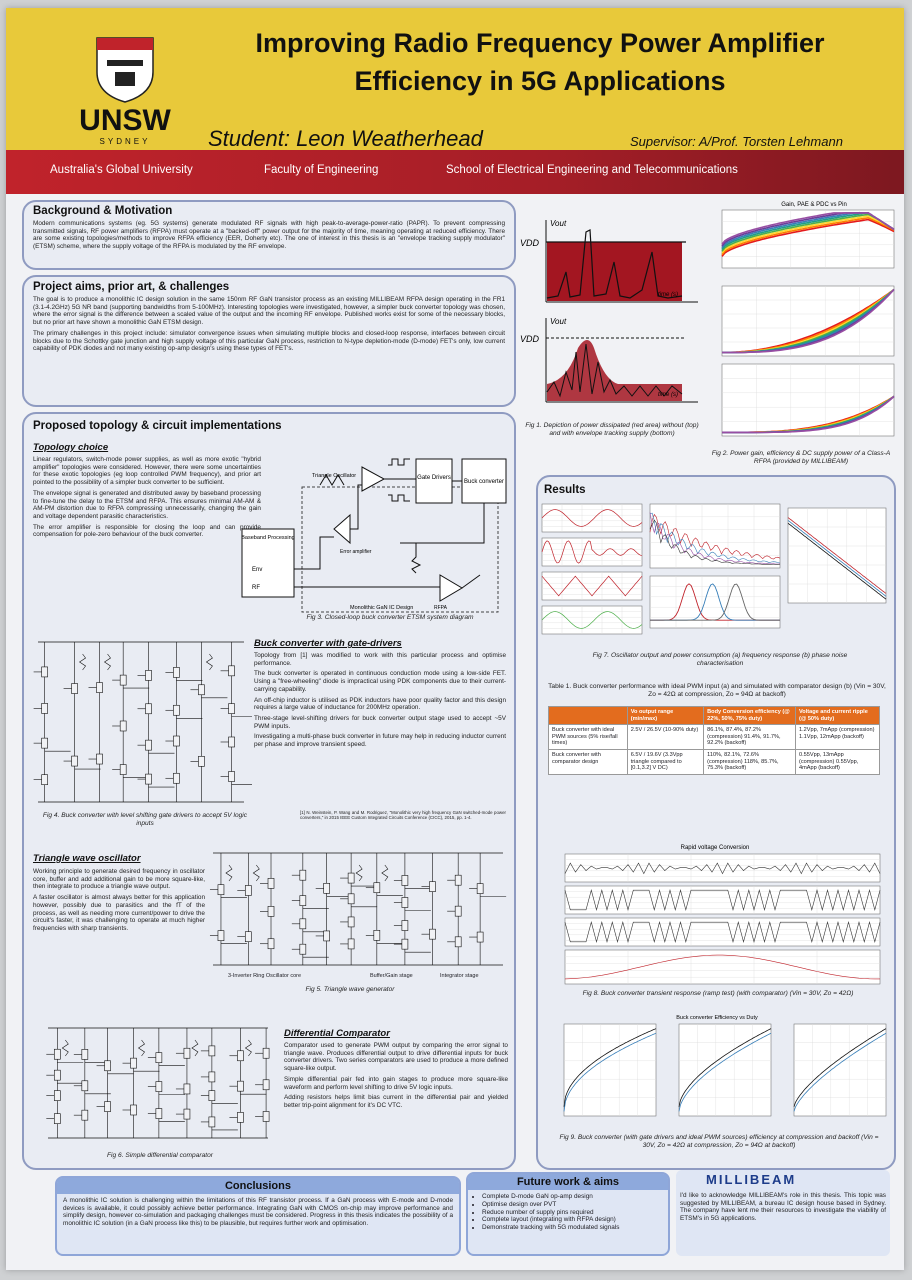 The width and height of the screenshot is (912, 1280). What do you see at coordinates (131, 287) in the screenshot?
I see `section-heading: Project aims, prior art, & challenges` at bounding box center [131, 287].